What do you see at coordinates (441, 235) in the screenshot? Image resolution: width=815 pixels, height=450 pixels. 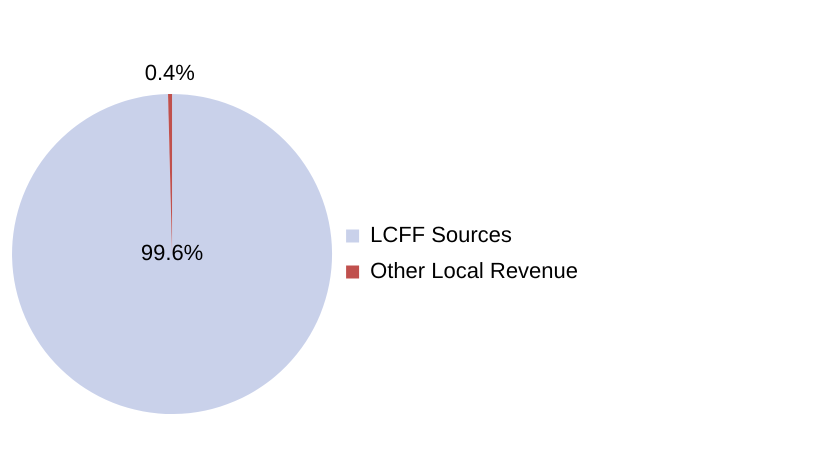 I see `legend-label: LCFF Sources` at bounding box center [441, 235].